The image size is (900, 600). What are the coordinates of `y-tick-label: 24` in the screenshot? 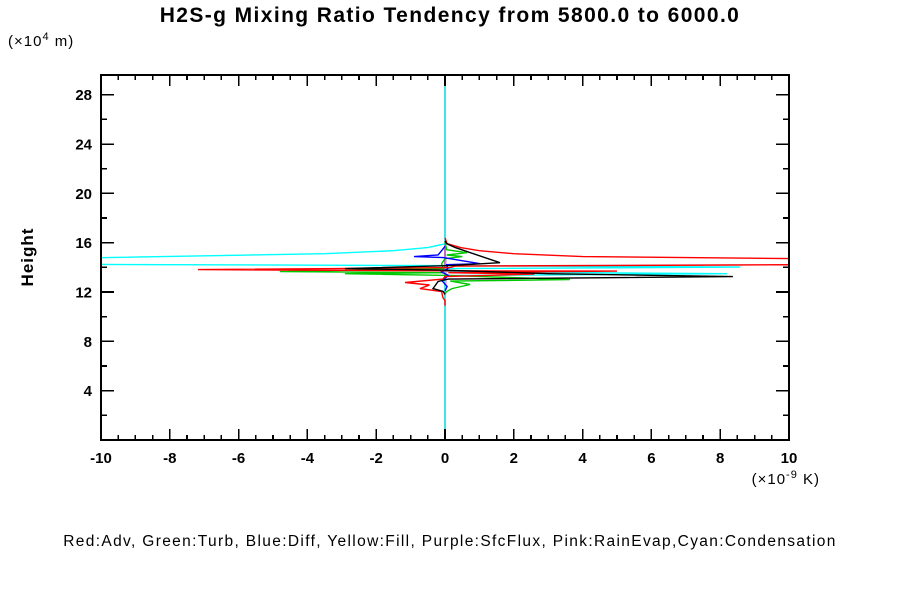 It's located at (83, 145).